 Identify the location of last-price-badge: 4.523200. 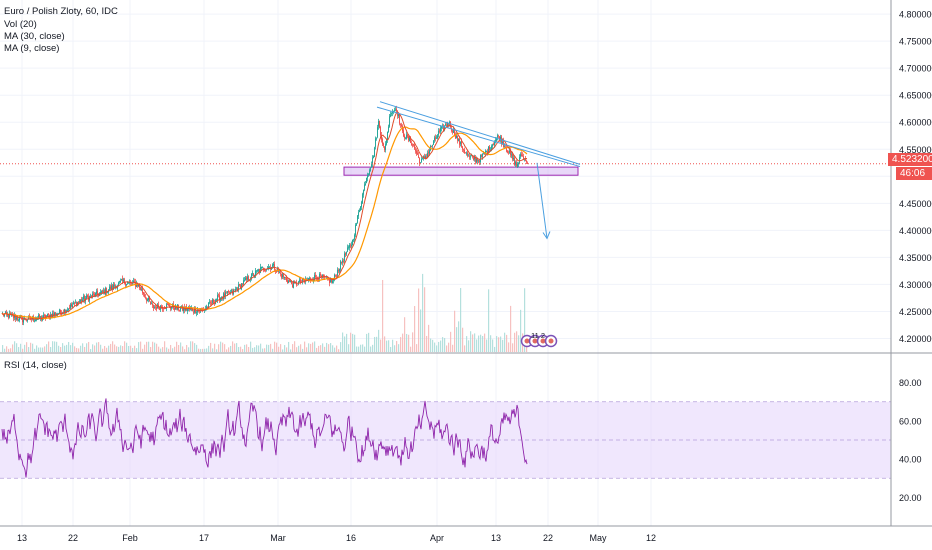
(910, 159).